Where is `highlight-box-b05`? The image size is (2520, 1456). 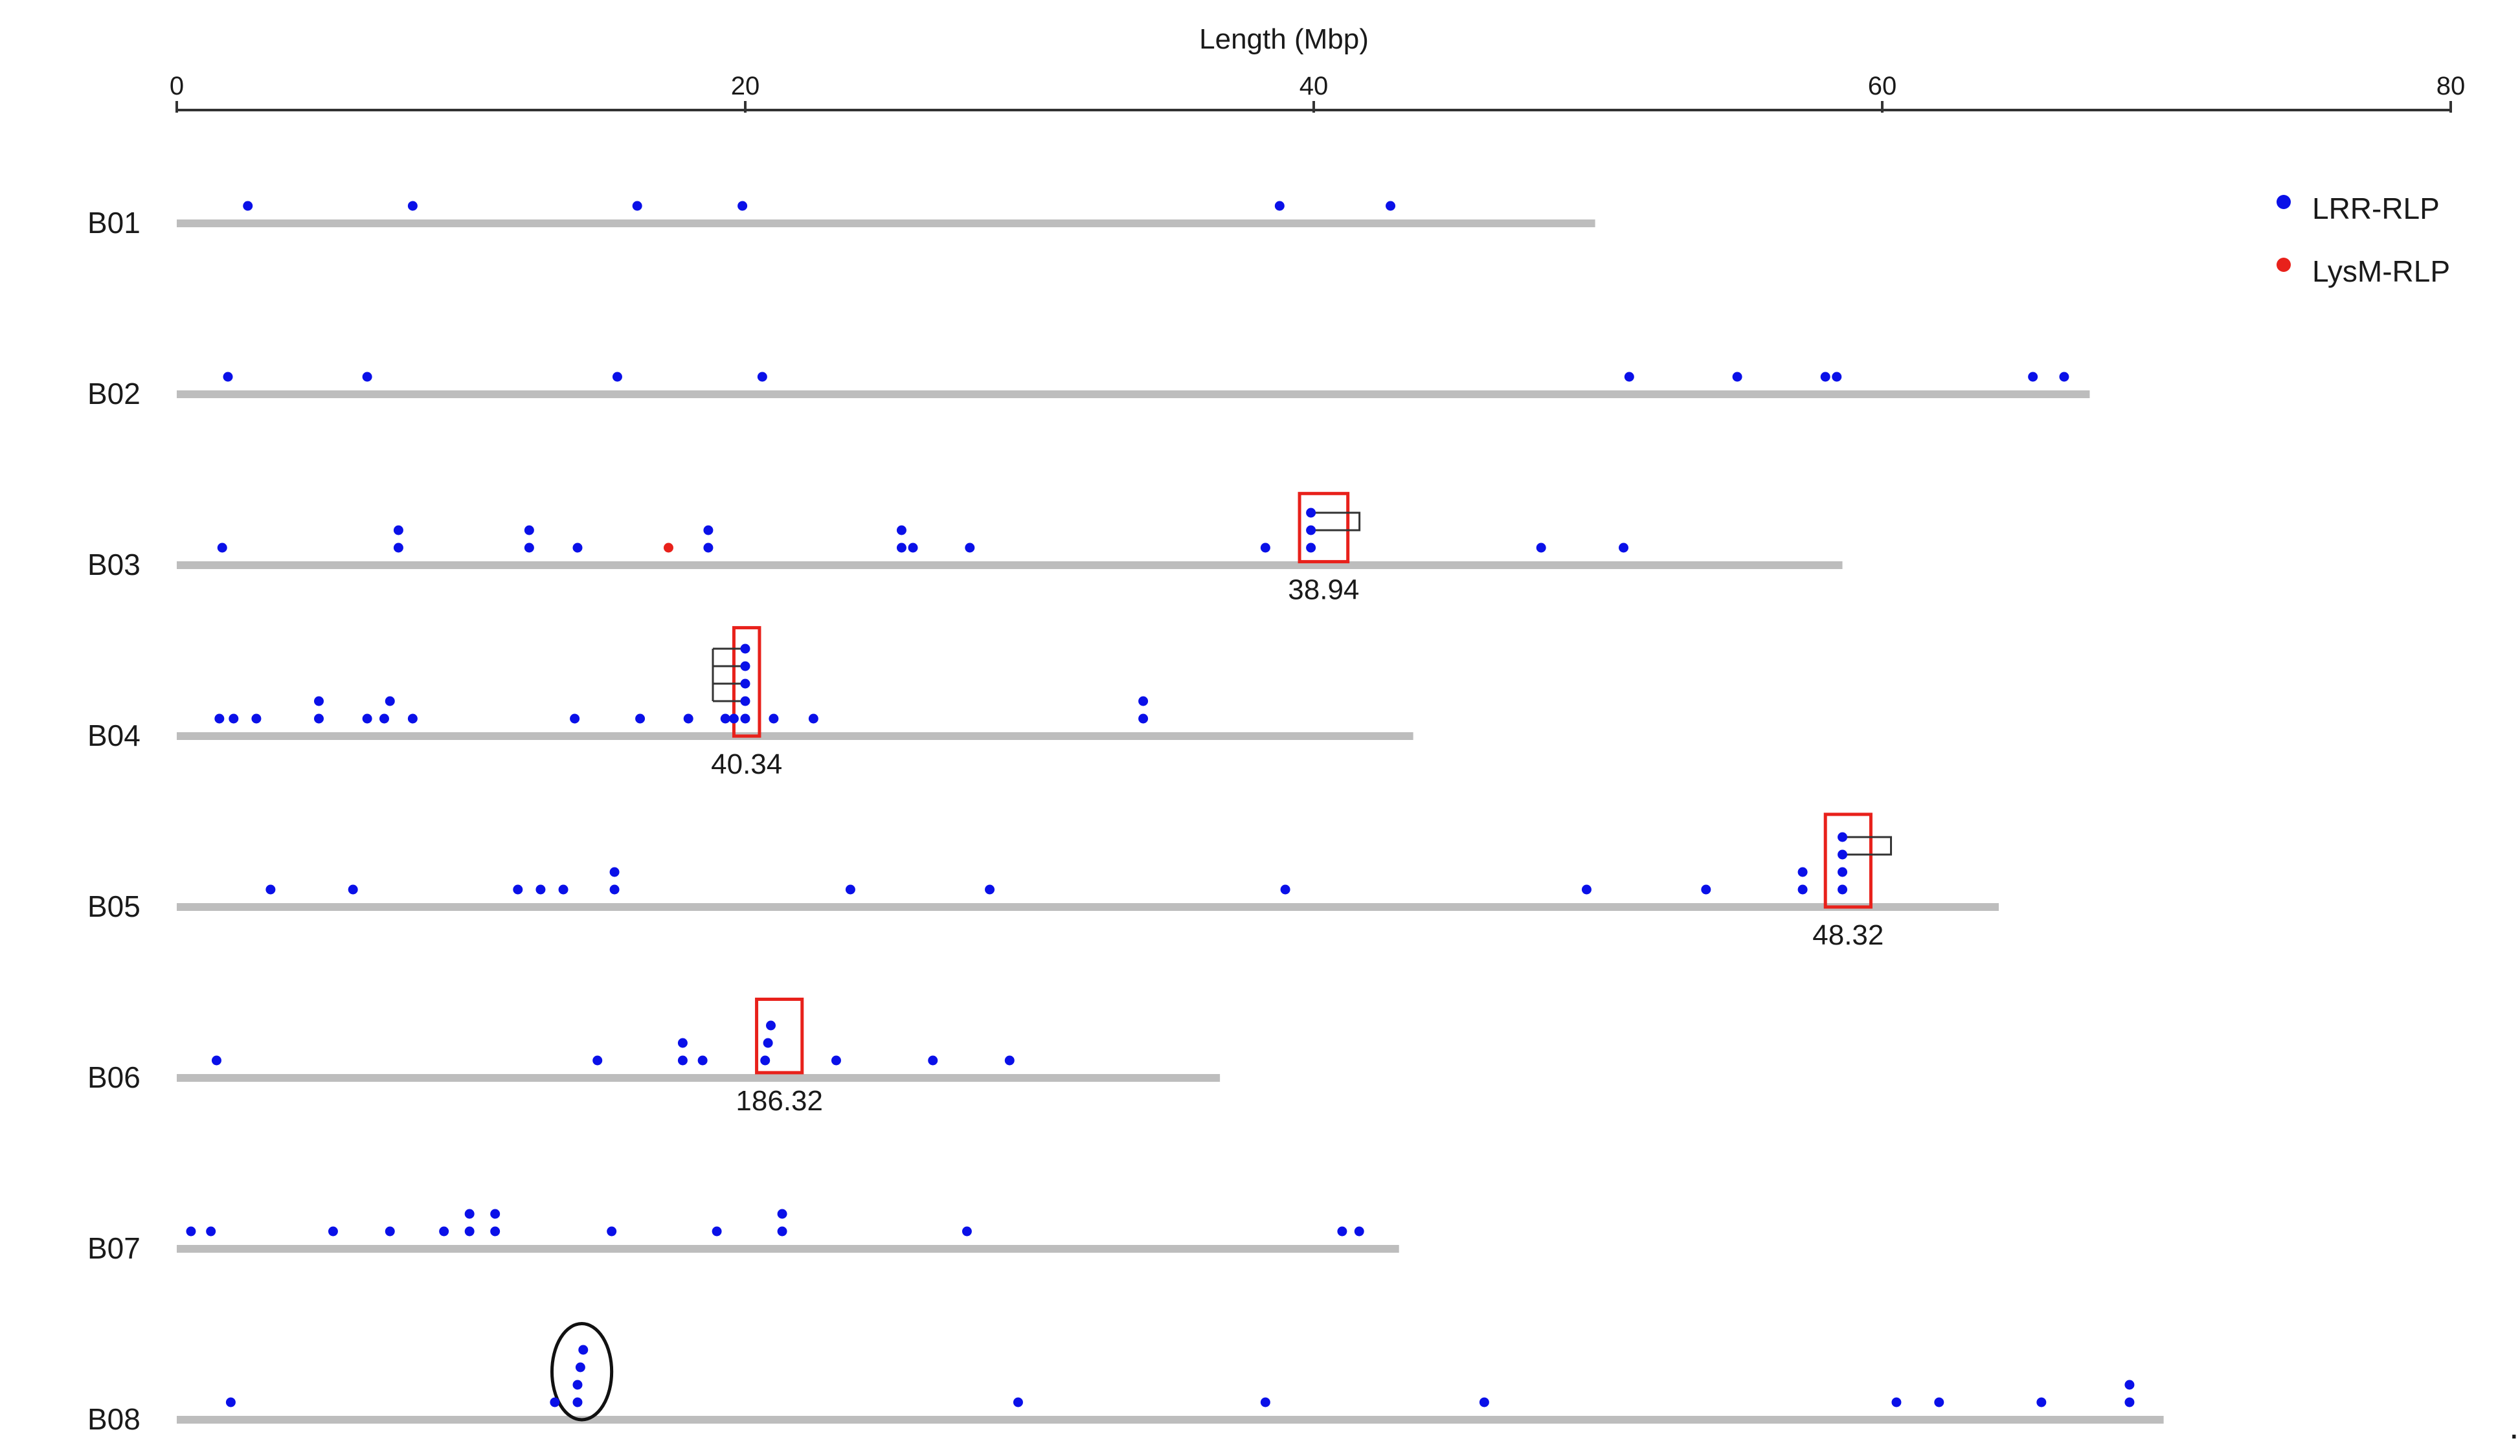 highlight-box-b05 is located at coordinates (1848, 861).